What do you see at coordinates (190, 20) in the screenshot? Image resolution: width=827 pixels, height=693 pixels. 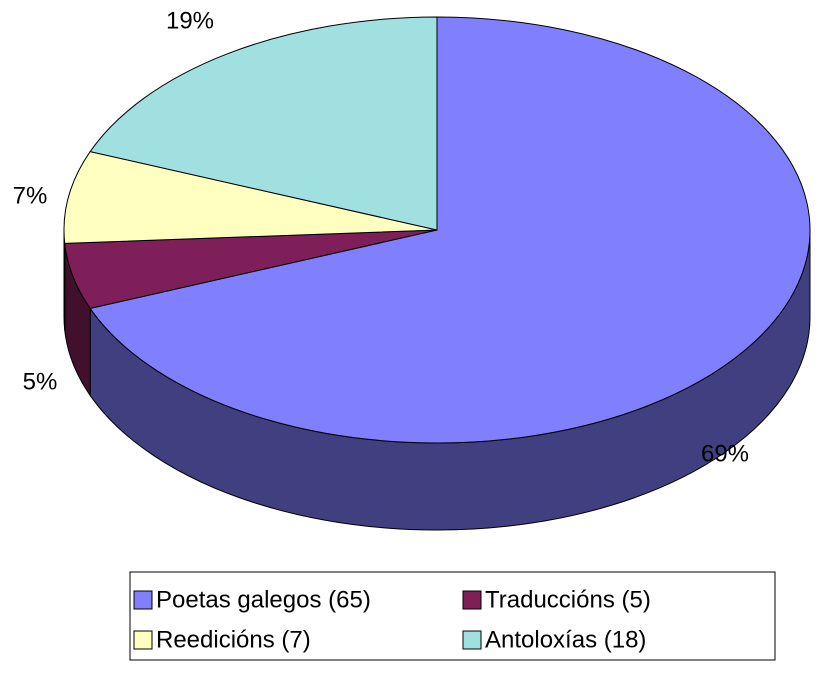 I see `data-label: 19%` at bounding box center [190, 20].